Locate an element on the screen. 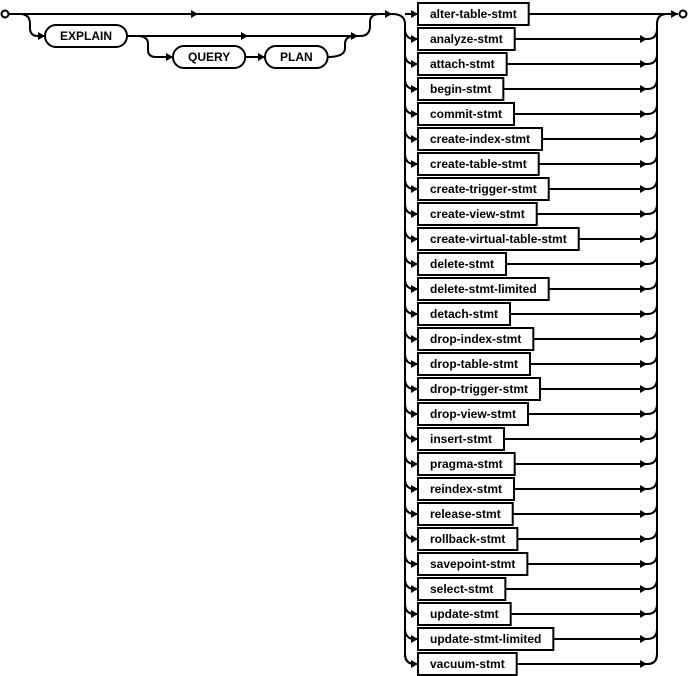 Image resolution: width=688 pixels, height=676 pixels. label: rollback-stmt is located at coordinates (467, 539).